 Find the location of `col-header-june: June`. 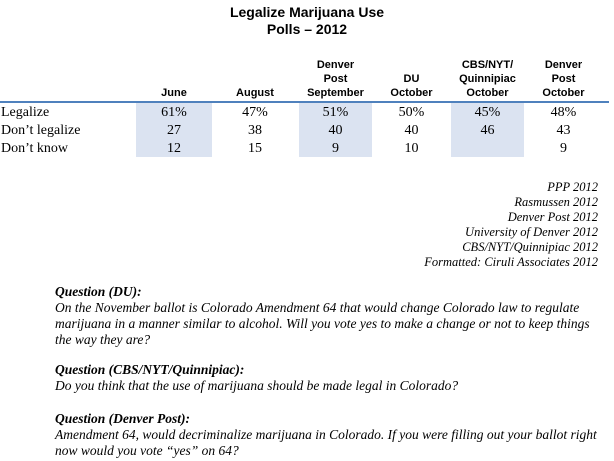

col-header-june: June is located at coordinates (174, 77).